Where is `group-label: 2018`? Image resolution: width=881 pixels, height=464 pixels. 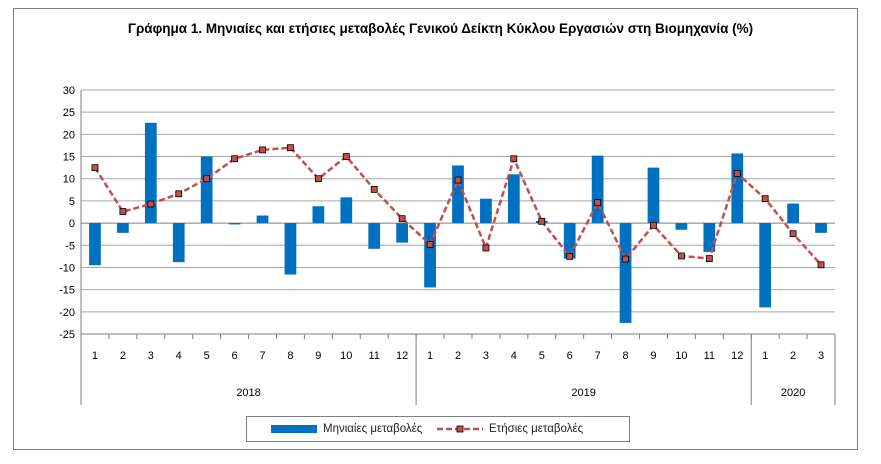 group-label: 2018 is located at coordinates (248, 393).